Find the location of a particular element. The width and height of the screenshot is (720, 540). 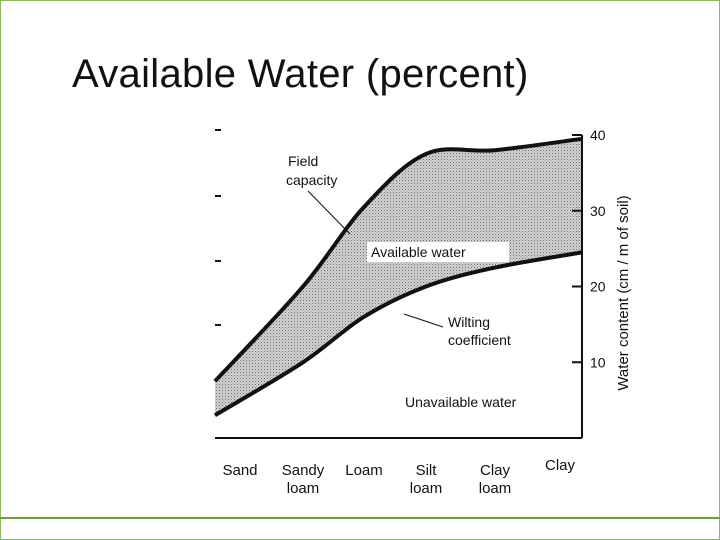

x-tick-label: Loam is located at coordinates (364, 470).